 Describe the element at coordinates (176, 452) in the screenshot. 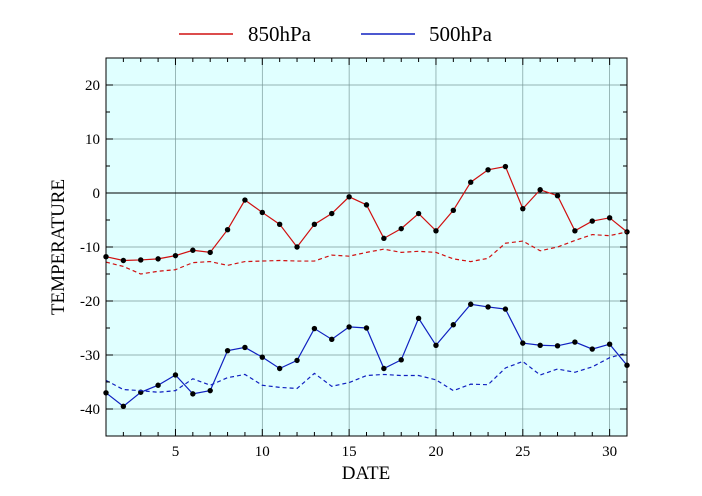

I see `x-tick-label: 5` at that location.